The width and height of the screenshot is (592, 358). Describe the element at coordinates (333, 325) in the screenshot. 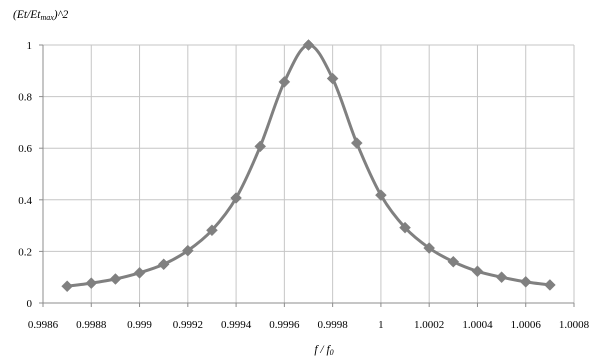

I see `x-tick-label: 0.9998` at that location.